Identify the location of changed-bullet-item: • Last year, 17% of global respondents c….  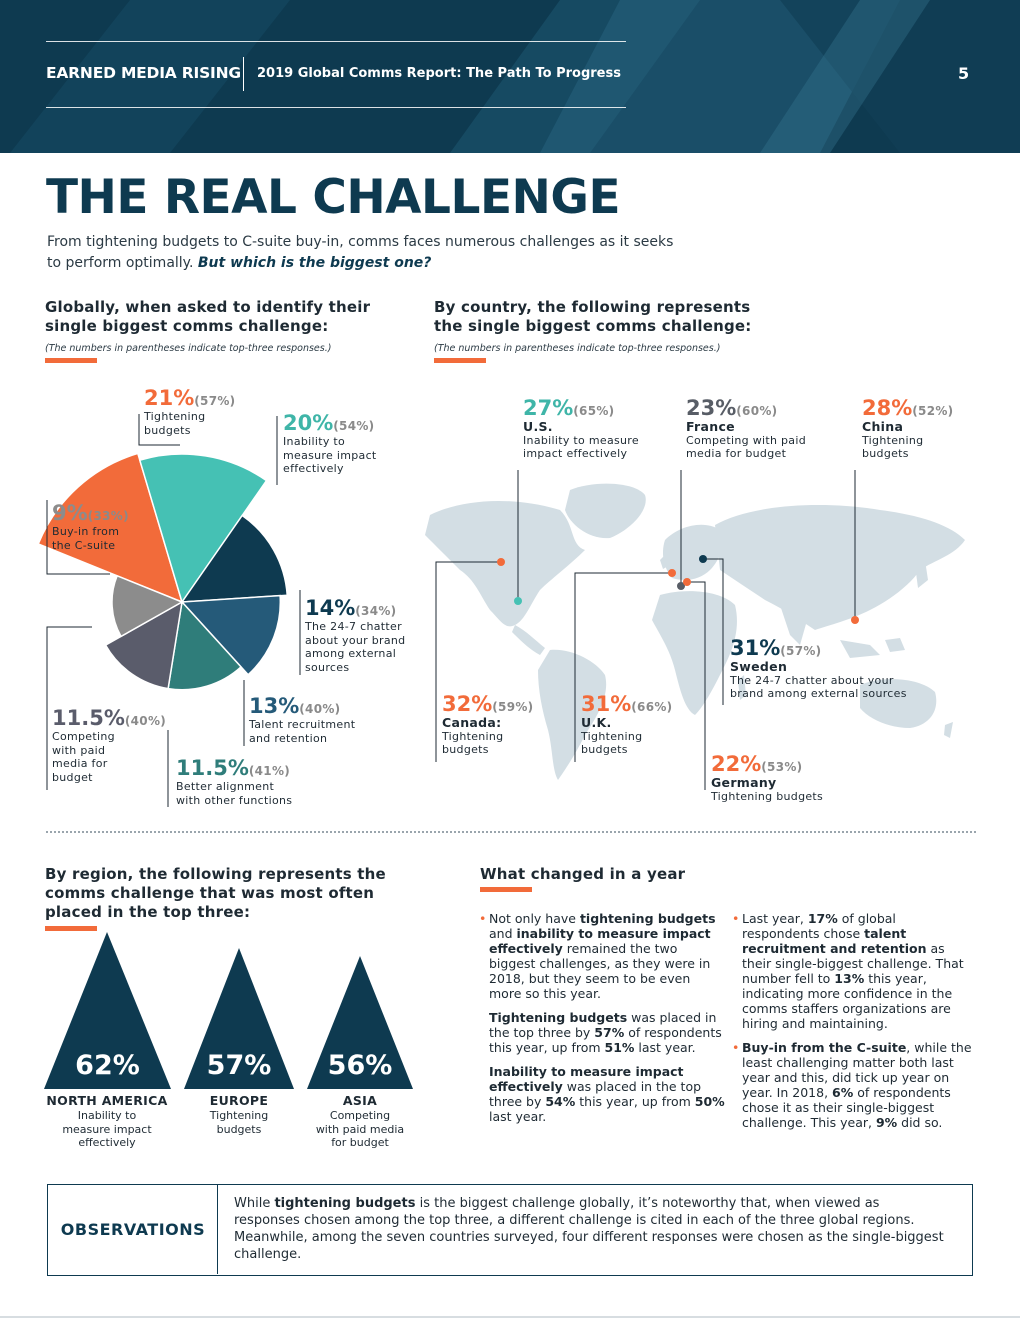
(854, 971).